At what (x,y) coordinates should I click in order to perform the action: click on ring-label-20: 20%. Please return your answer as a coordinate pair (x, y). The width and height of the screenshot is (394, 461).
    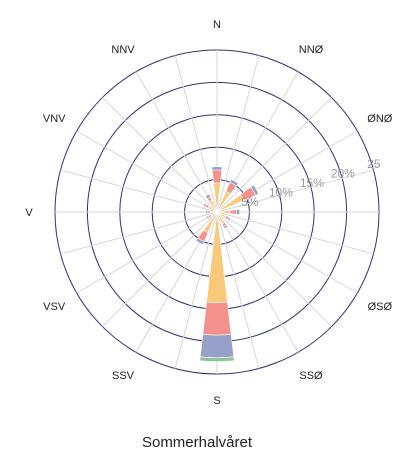
    Looking at the image, I should click on (343, 174).